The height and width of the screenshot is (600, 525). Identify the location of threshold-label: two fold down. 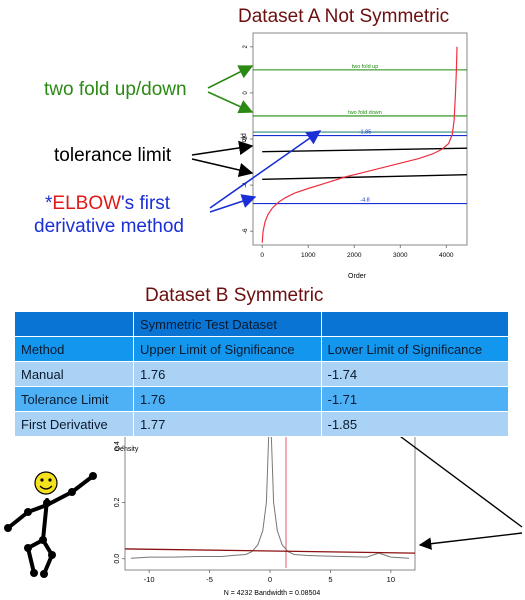
(365, 113).